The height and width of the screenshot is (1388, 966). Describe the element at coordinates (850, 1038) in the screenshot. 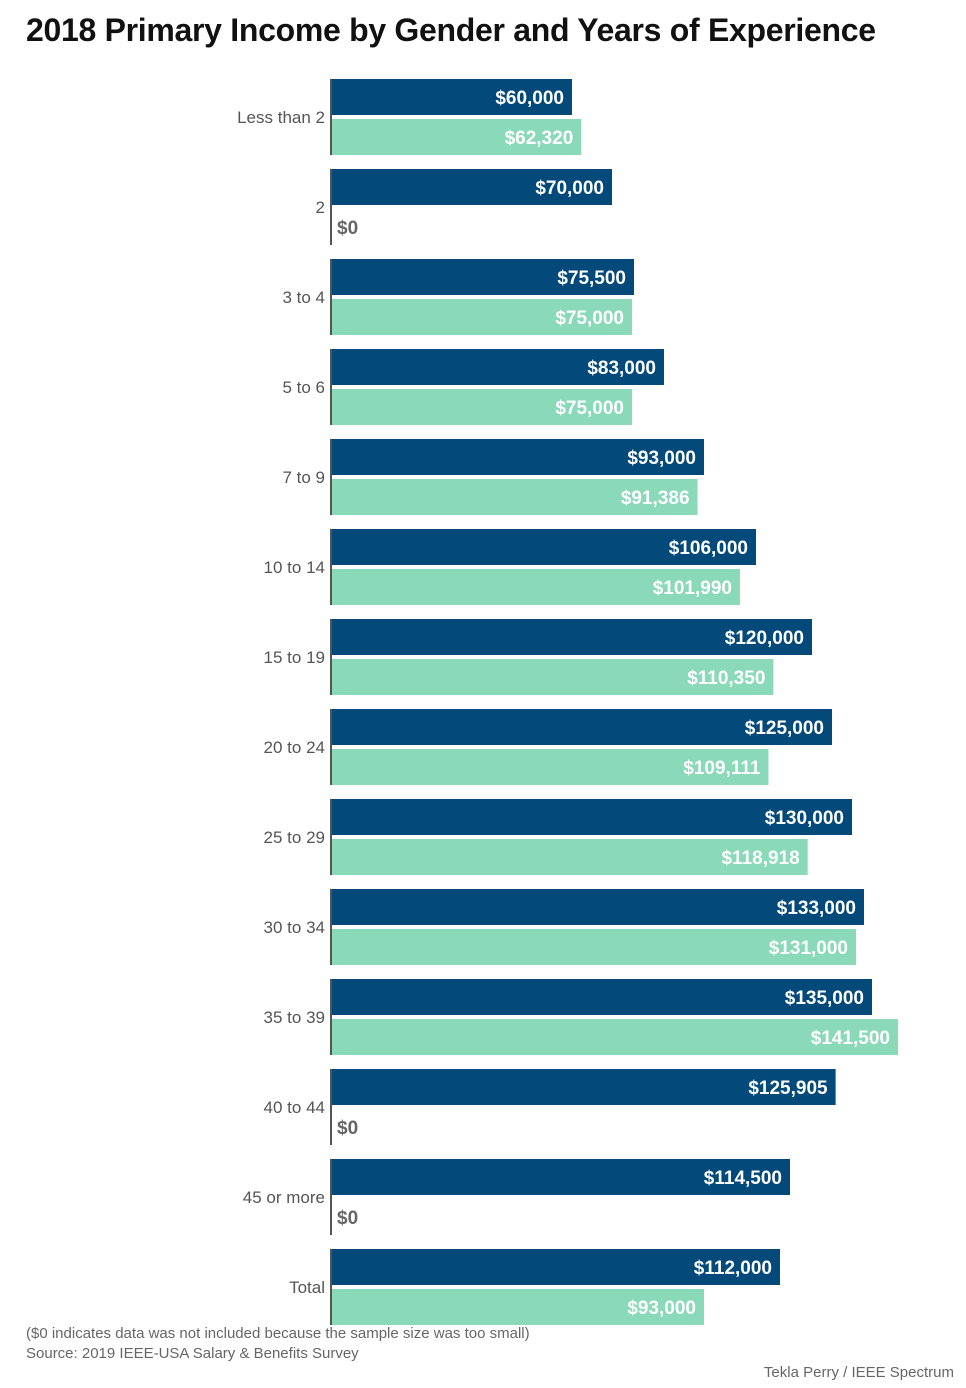

I see `bar-label-series-2-35-to-39: $141,500` at that location.